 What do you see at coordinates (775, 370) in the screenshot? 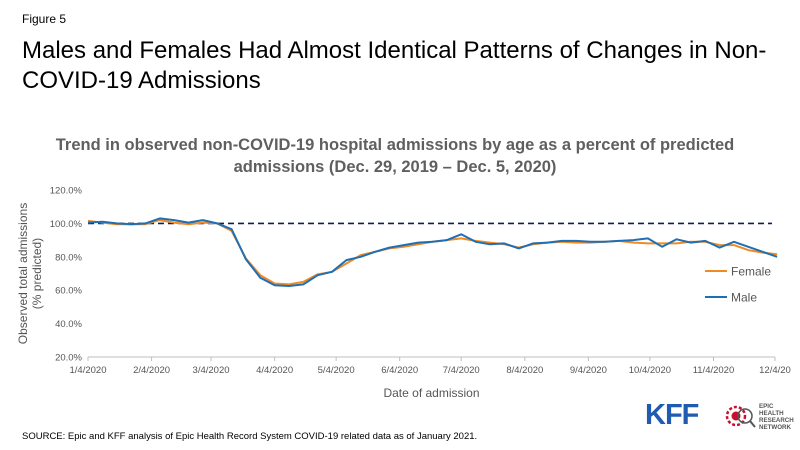
I see `x-tick-label: 12/4/20` at bounding box center [775, 370].